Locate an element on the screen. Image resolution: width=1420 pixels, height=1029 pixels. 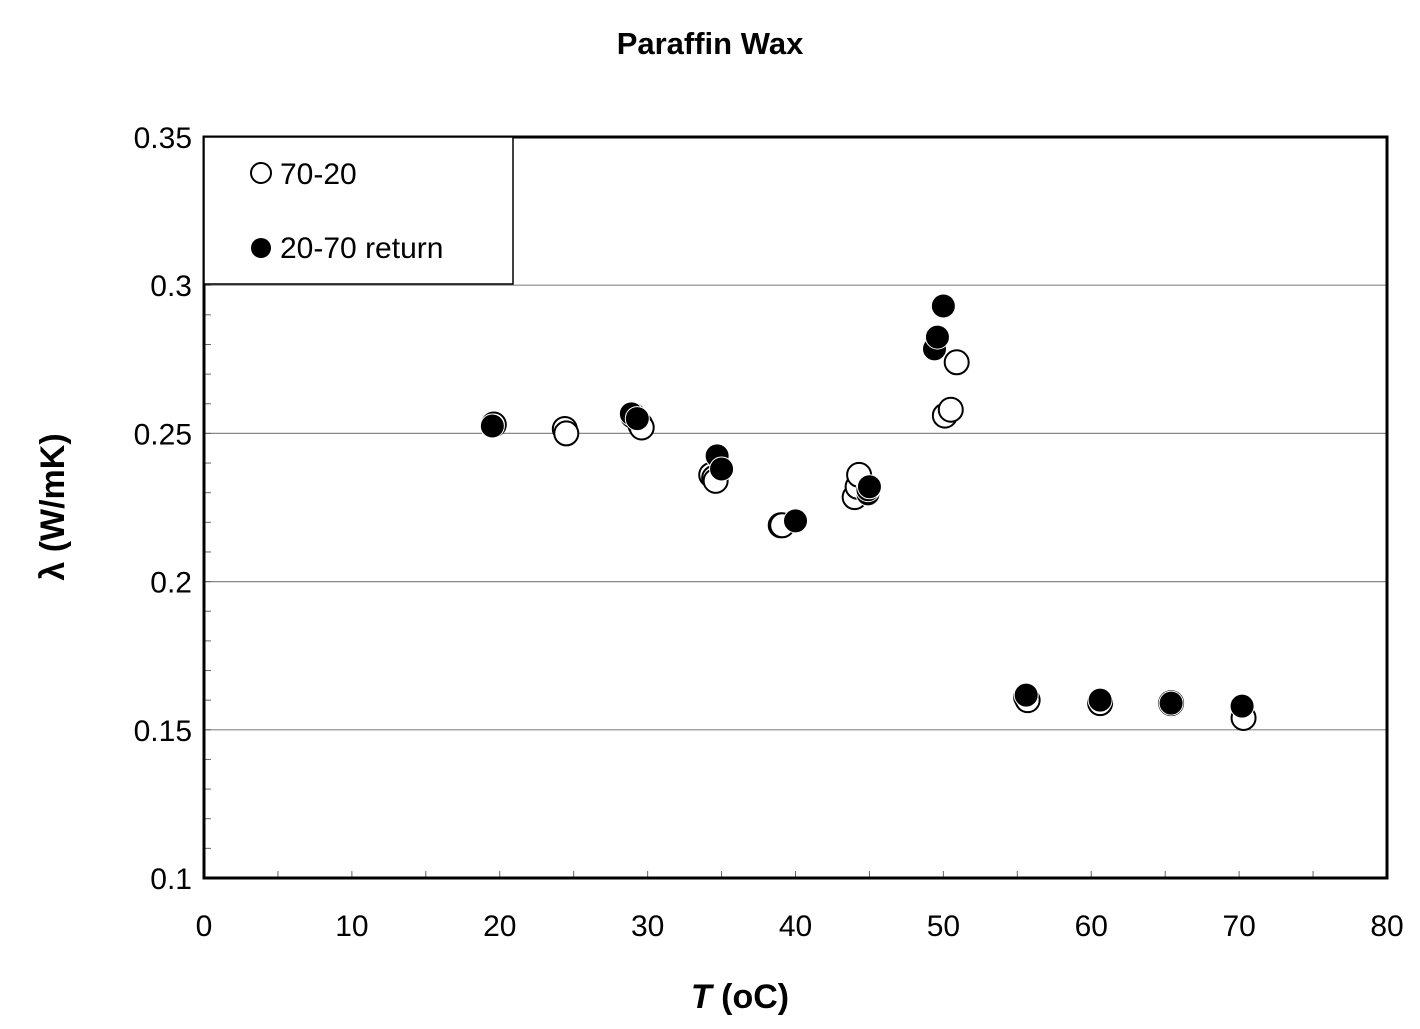
x-tick-label: 20 is located at coordinates (499, 926).